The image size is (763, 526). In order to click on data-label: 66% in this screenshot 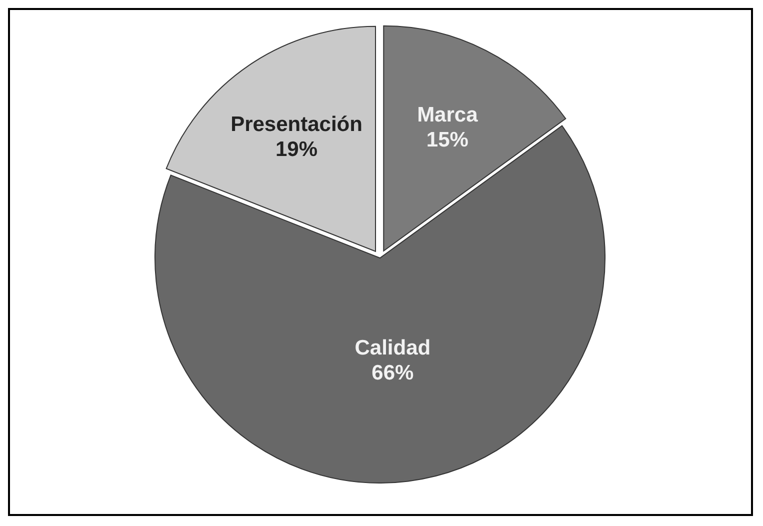, I will do `click(393, 372)`.